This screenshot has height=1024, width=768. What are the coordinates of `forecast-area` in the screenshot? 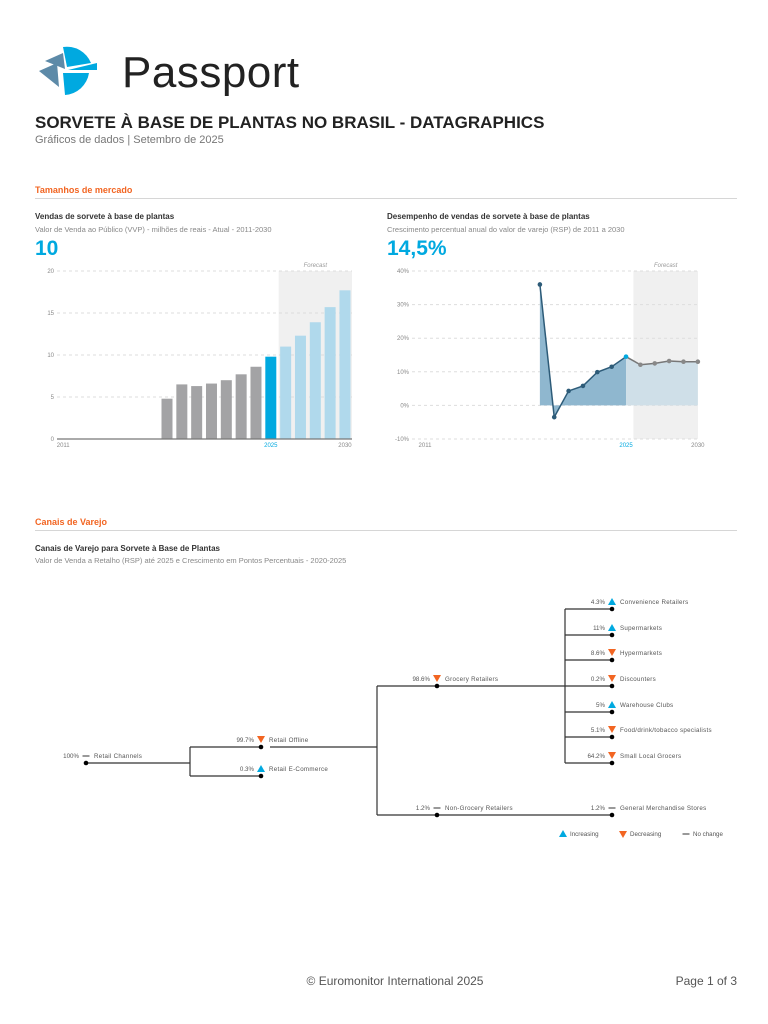 It's located at (662, 381).